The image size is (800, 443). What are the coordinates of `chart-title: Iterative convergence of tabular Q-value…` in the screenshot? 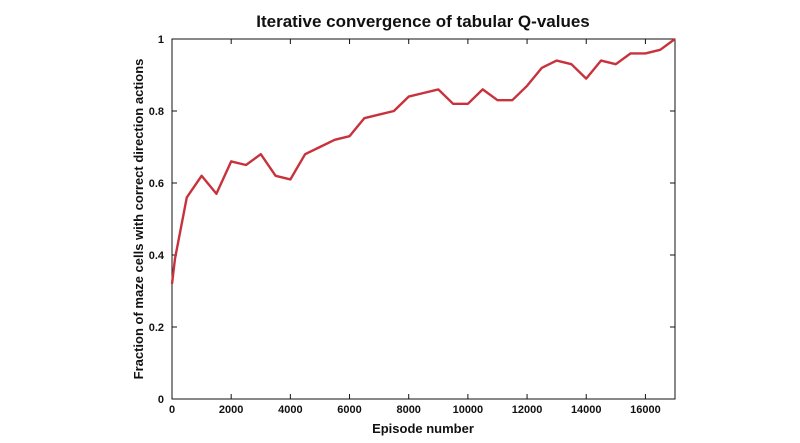 It's located at (423, 21).